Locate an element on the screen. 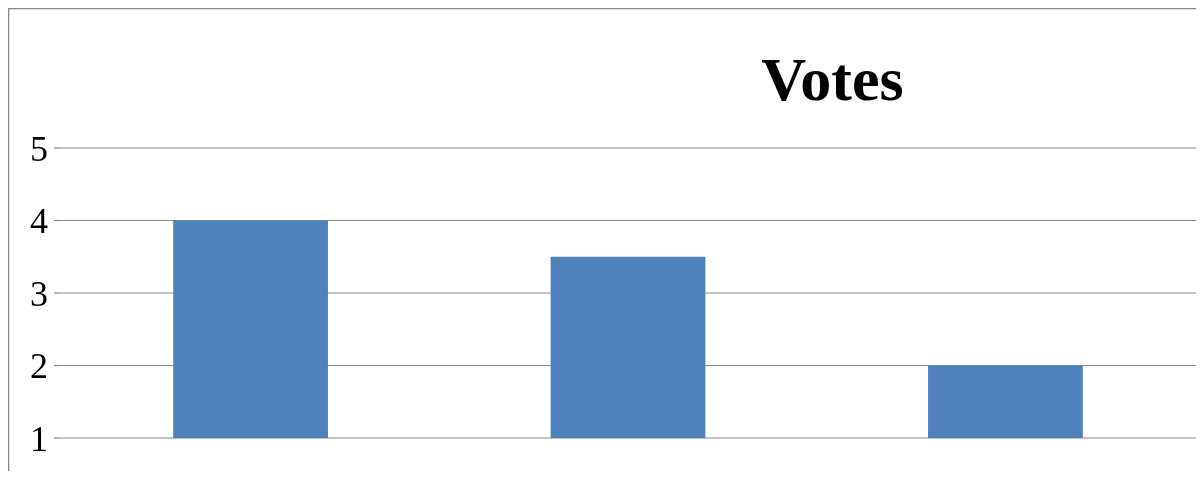 The height and width of the screenshot is (479, 1204). chart-title: Votes is located at coordinates (832, 79).